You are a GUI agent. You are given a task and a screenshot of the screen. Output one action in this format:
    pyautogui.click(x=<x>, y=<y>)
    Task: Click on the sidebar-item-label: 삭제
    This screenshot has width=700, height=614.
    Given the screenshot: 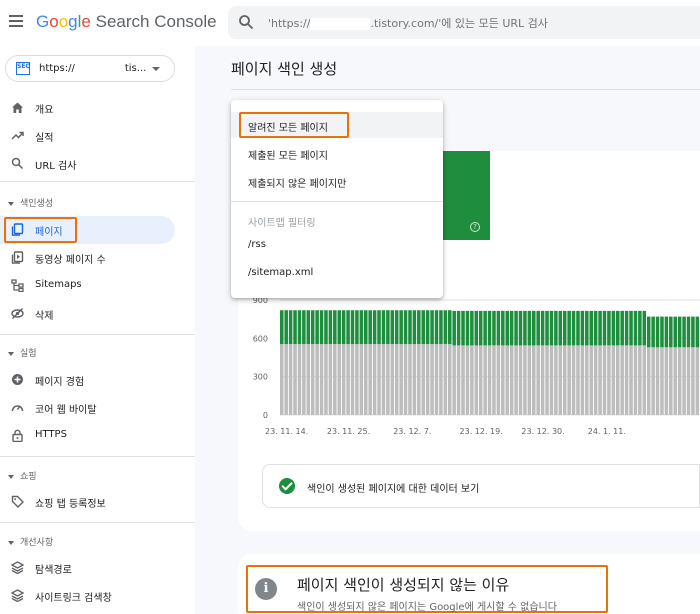 What is the action you would take?
    pyautogui.click(x=44, y=316)
    